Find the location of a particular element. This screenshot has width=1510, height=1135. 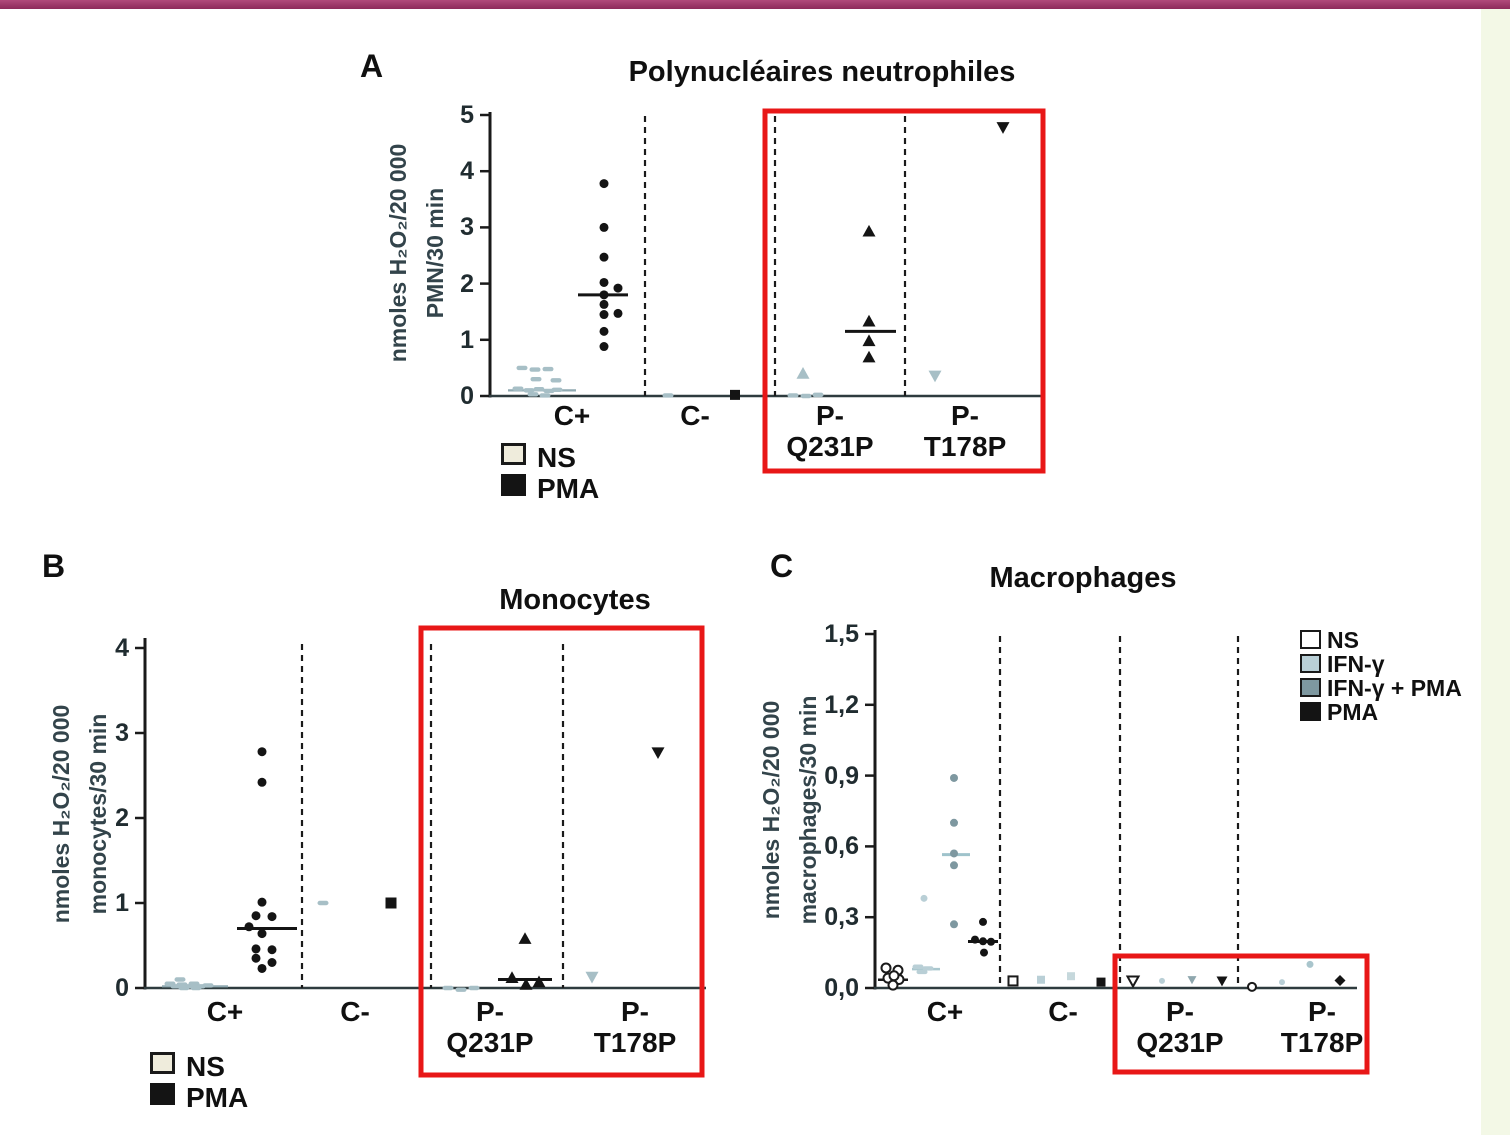

panel-letter-c: C is located at coordinates (782, 566).